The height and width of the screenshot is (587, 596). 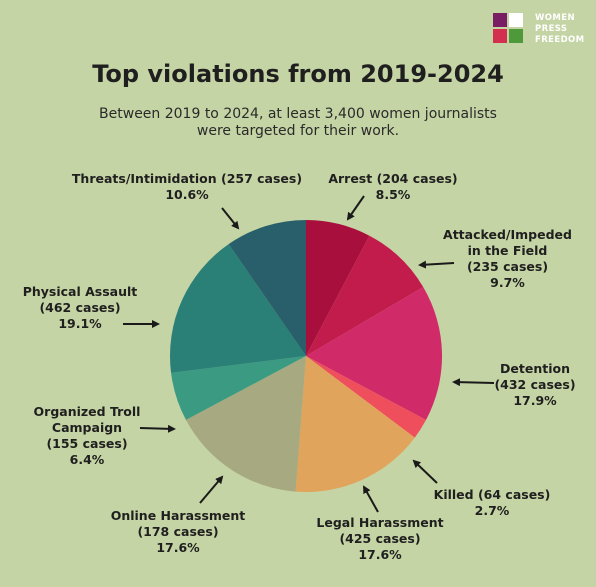 I want to click on slice-label-5: Legal Harassment (425 cases) 17.6%, so click(x=380, y=539).